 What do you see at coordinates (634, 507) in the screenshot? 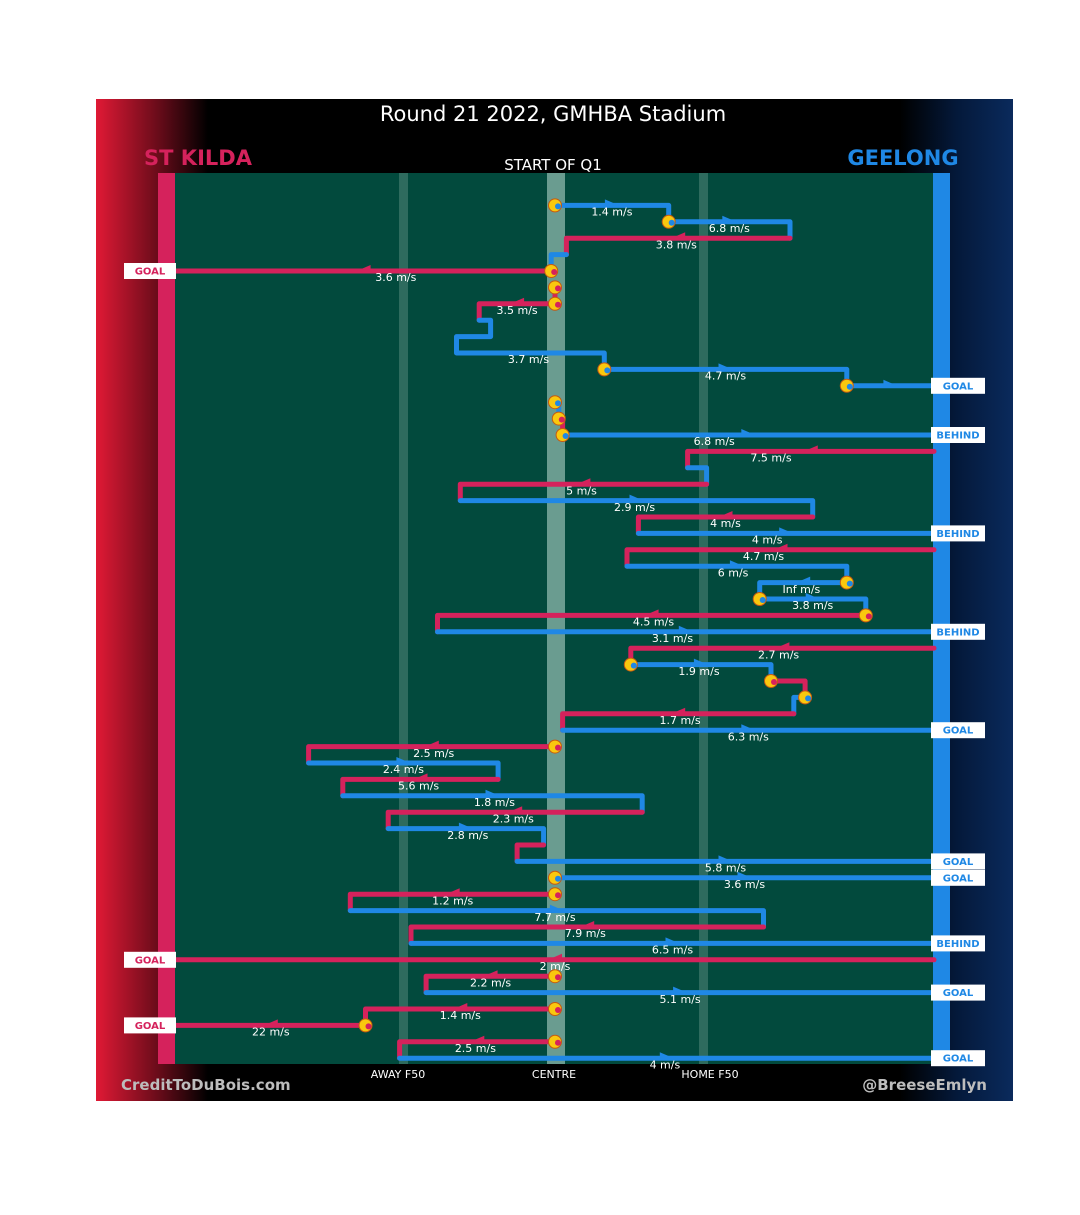
I see `speed-label: 2.9 m/s` at bounding box center [634, 507].